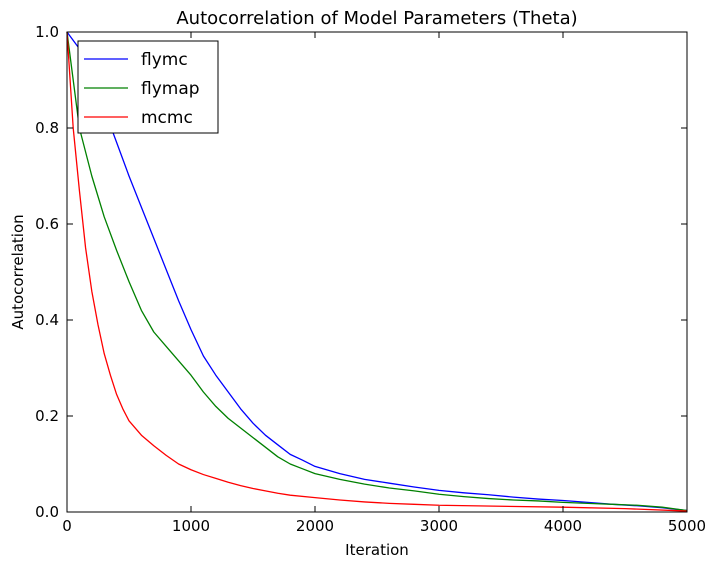  Describe the element at coordinates (439, 526) in the screenshot. I see `x-tick-label: 3000` at that location.